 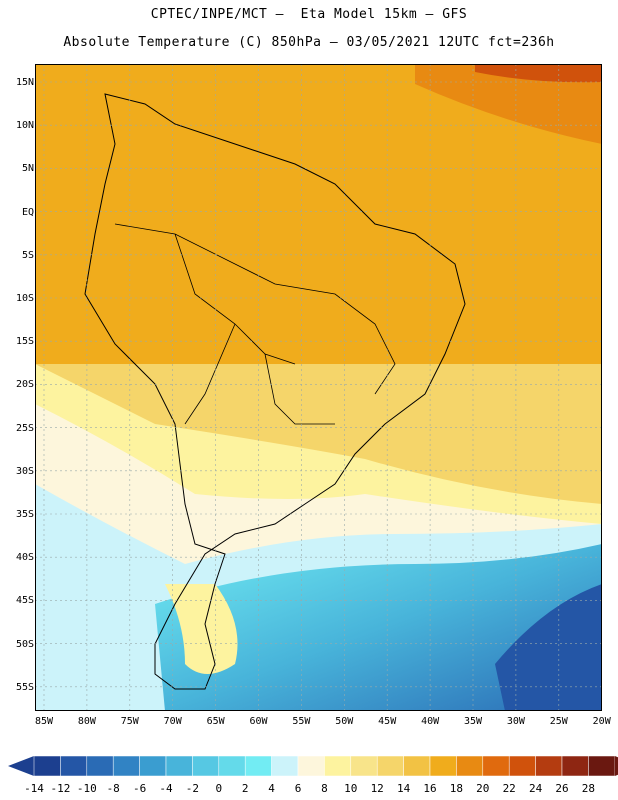 What do you see at coordinates (24, 82) in the screenshot?
I see `latitude-label: 15N` at bounding box center [24, 82].